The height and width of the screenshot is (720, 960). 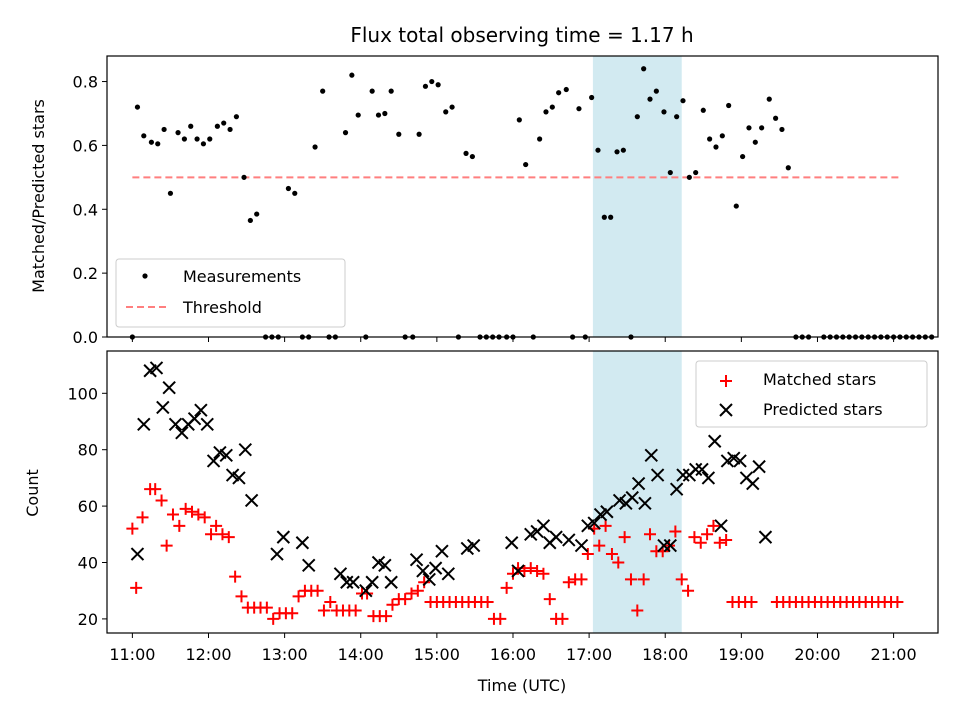 What do you see at coordinates (361, 654) in the screenshot?
I see `x-tick-label: 14:00` at bounding box center [361, 654].